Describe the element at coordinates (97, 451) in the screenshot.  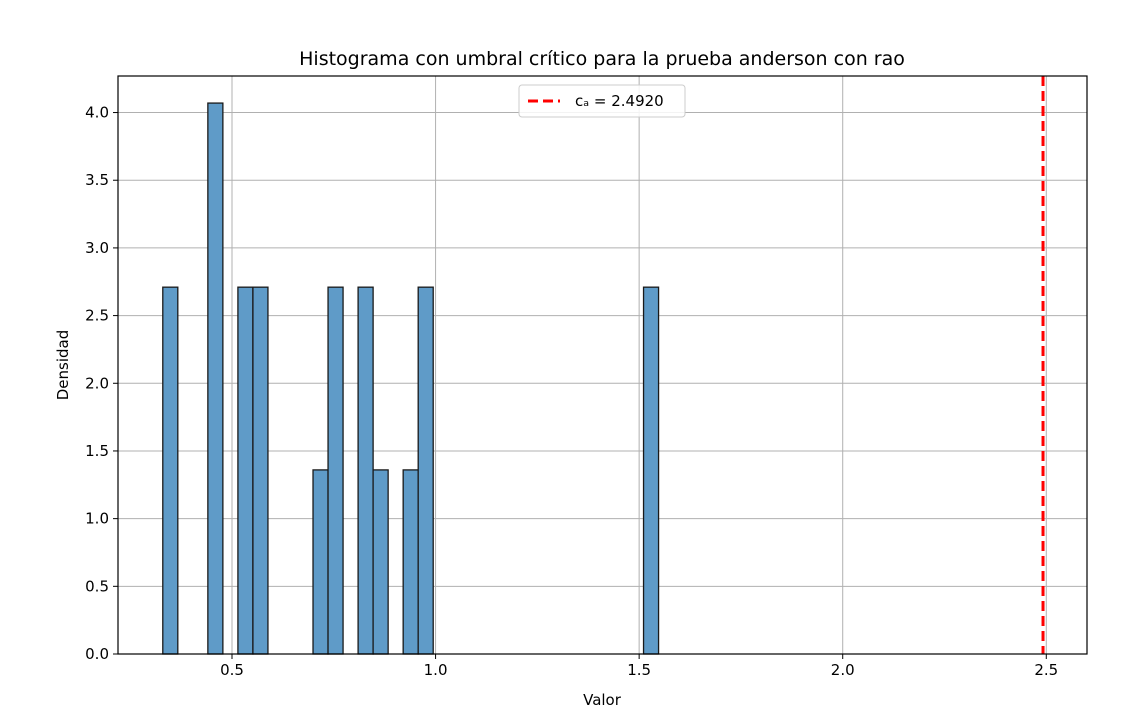
I see `y-tick-label: 1.5` at that location.